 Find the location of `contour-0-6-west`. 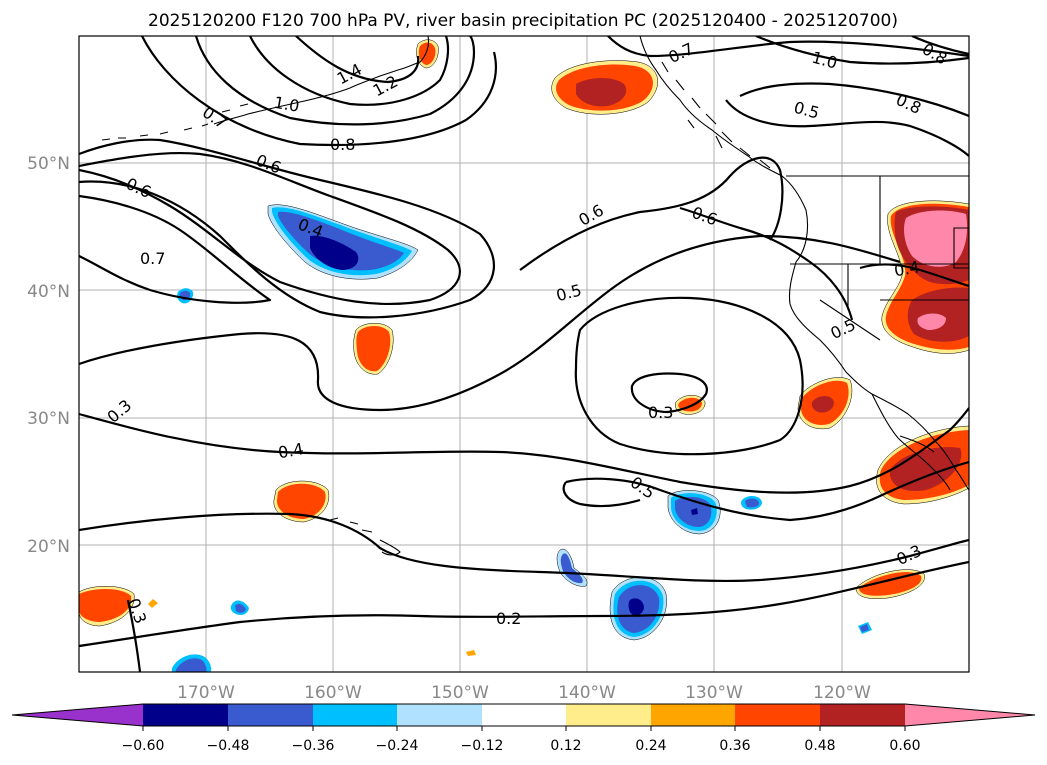

contour-0-6-west is located at coordinates (270, 228).